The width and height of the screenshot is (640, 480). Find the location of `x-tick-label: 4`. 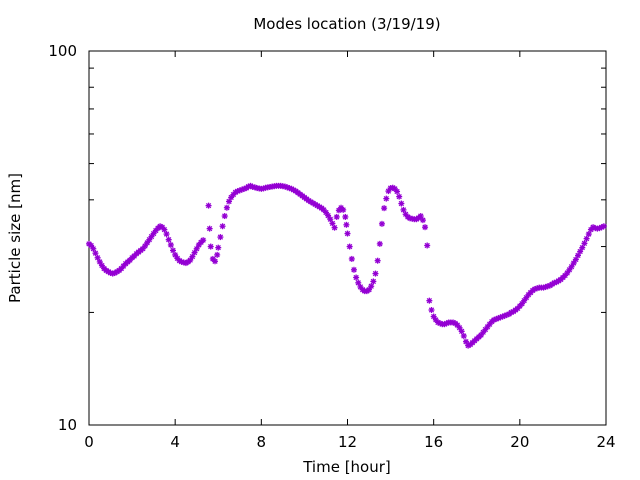

x-tick-label: 4 is located at coordinates (175, 442).